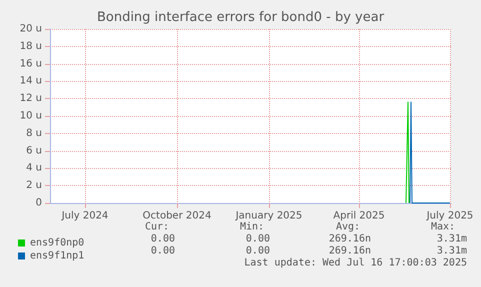  What do you see at coordinates (34, 168) in the screenshot?
I see `y-tick-label: 4 u` at bounding box center [34, 168].